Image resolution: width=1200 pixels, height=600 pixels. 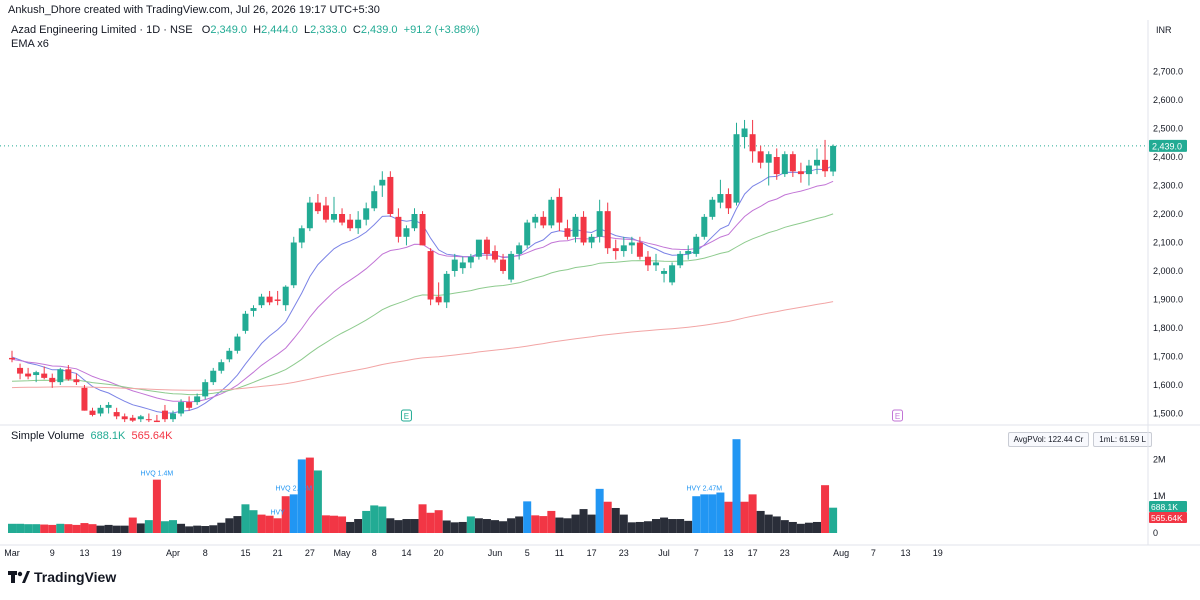 What do you see at coordinates (1168, 517) in the screenshot?
I see `volume-last-badge` at bounding box center [1168, 517].